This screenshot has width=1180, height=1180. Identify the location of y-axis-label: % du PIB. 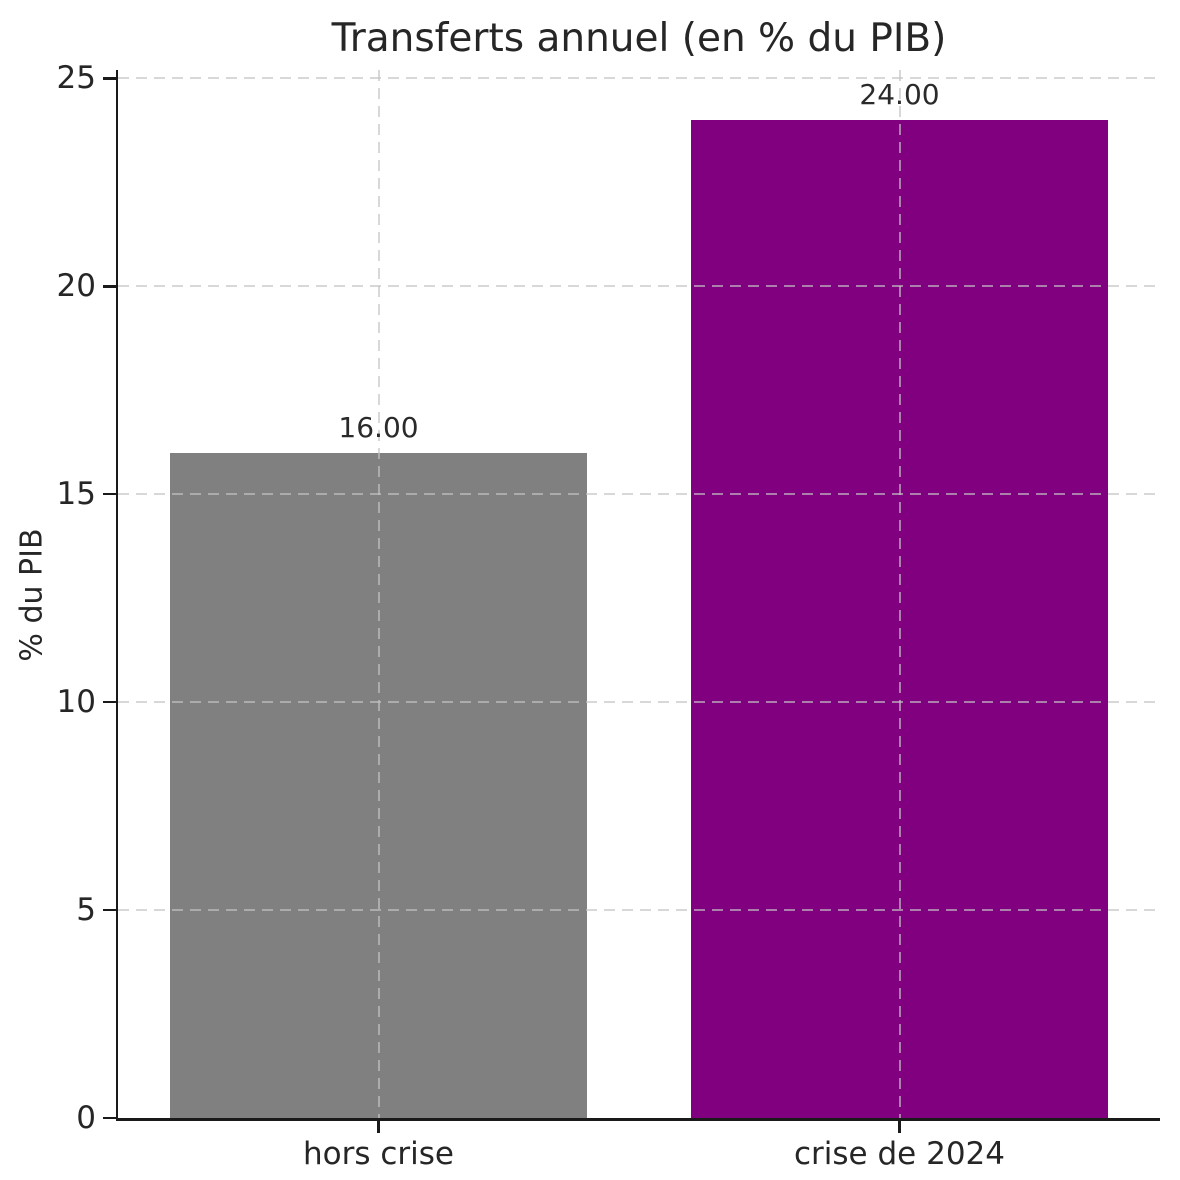
(32, 595).